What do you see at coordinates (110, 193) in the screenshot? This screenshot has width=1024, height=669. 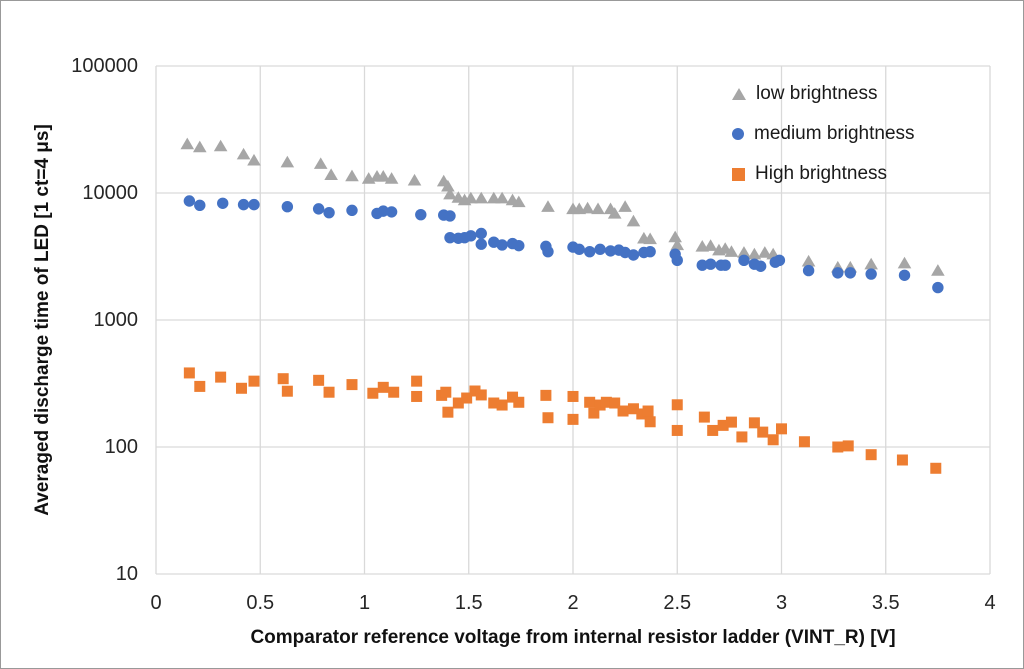 I see `y-tick-label: 10000` at bounding box center [110, 193].